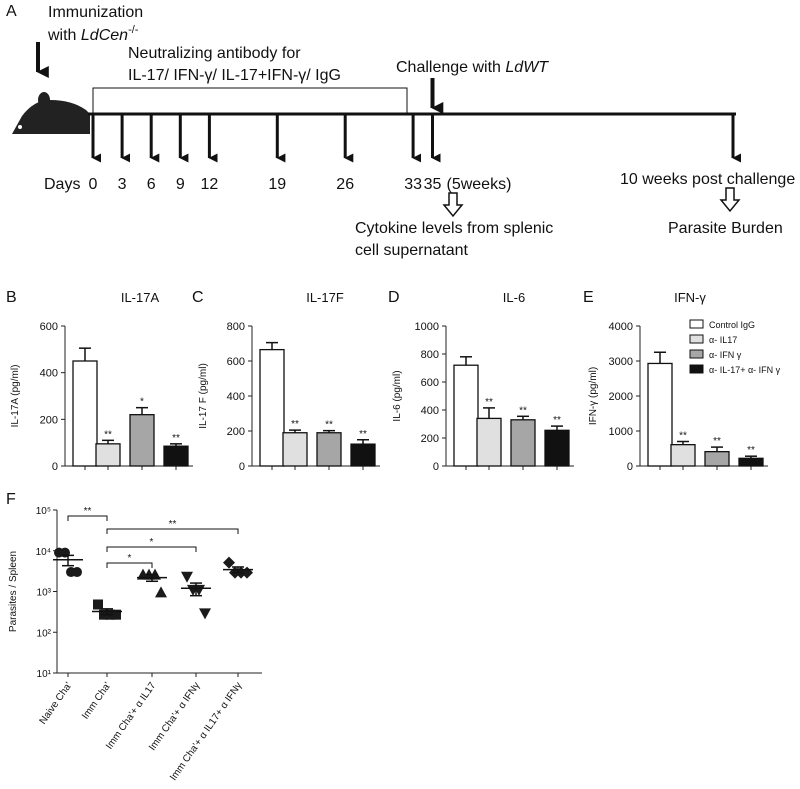 Image resolution: width=800 pixels, height=789 pixels. I want to click on day-note: (5weeks), so click(479, 184).